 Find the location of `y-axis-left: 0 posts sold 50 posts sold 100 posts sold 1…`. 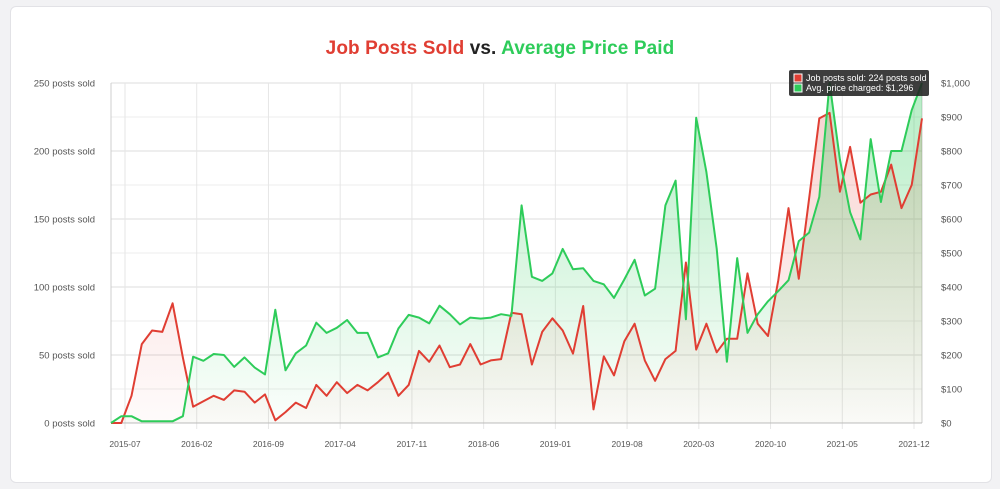

y-axis-left: 0 posts sold 50 posts sold 100 posts sold 1… is located at coordinates (64, 254).